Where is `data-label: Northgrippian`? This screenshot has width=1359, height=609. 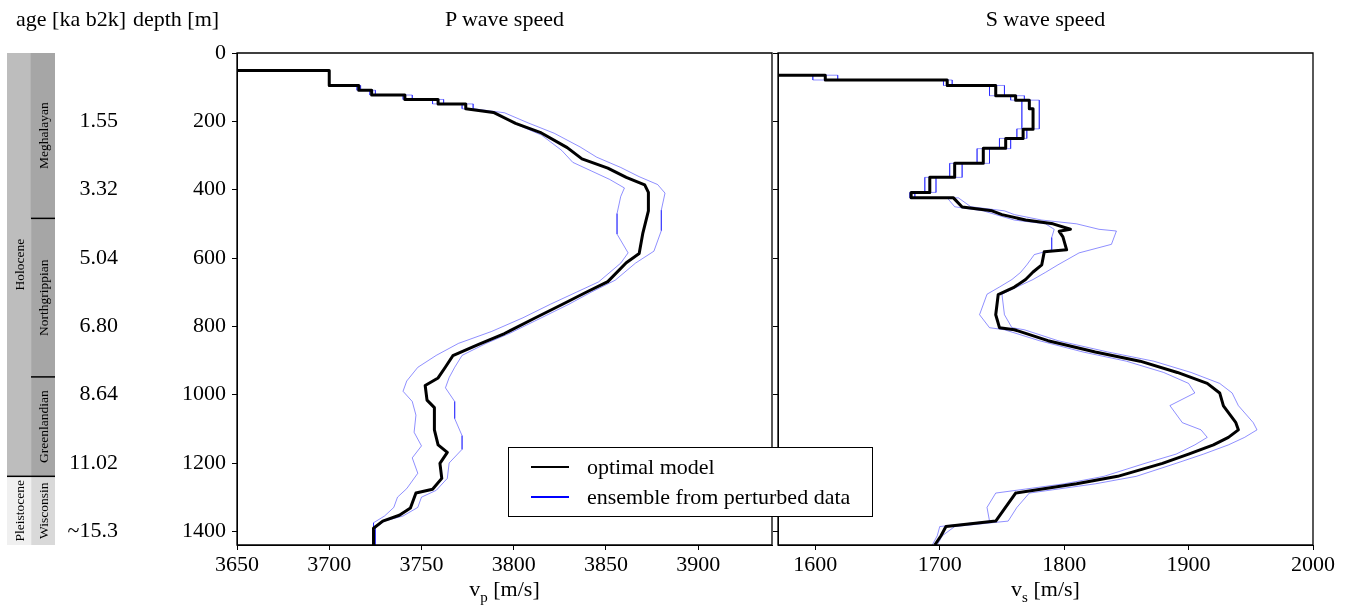 data-label: Northgrippian is located at coordinates (43, 297).